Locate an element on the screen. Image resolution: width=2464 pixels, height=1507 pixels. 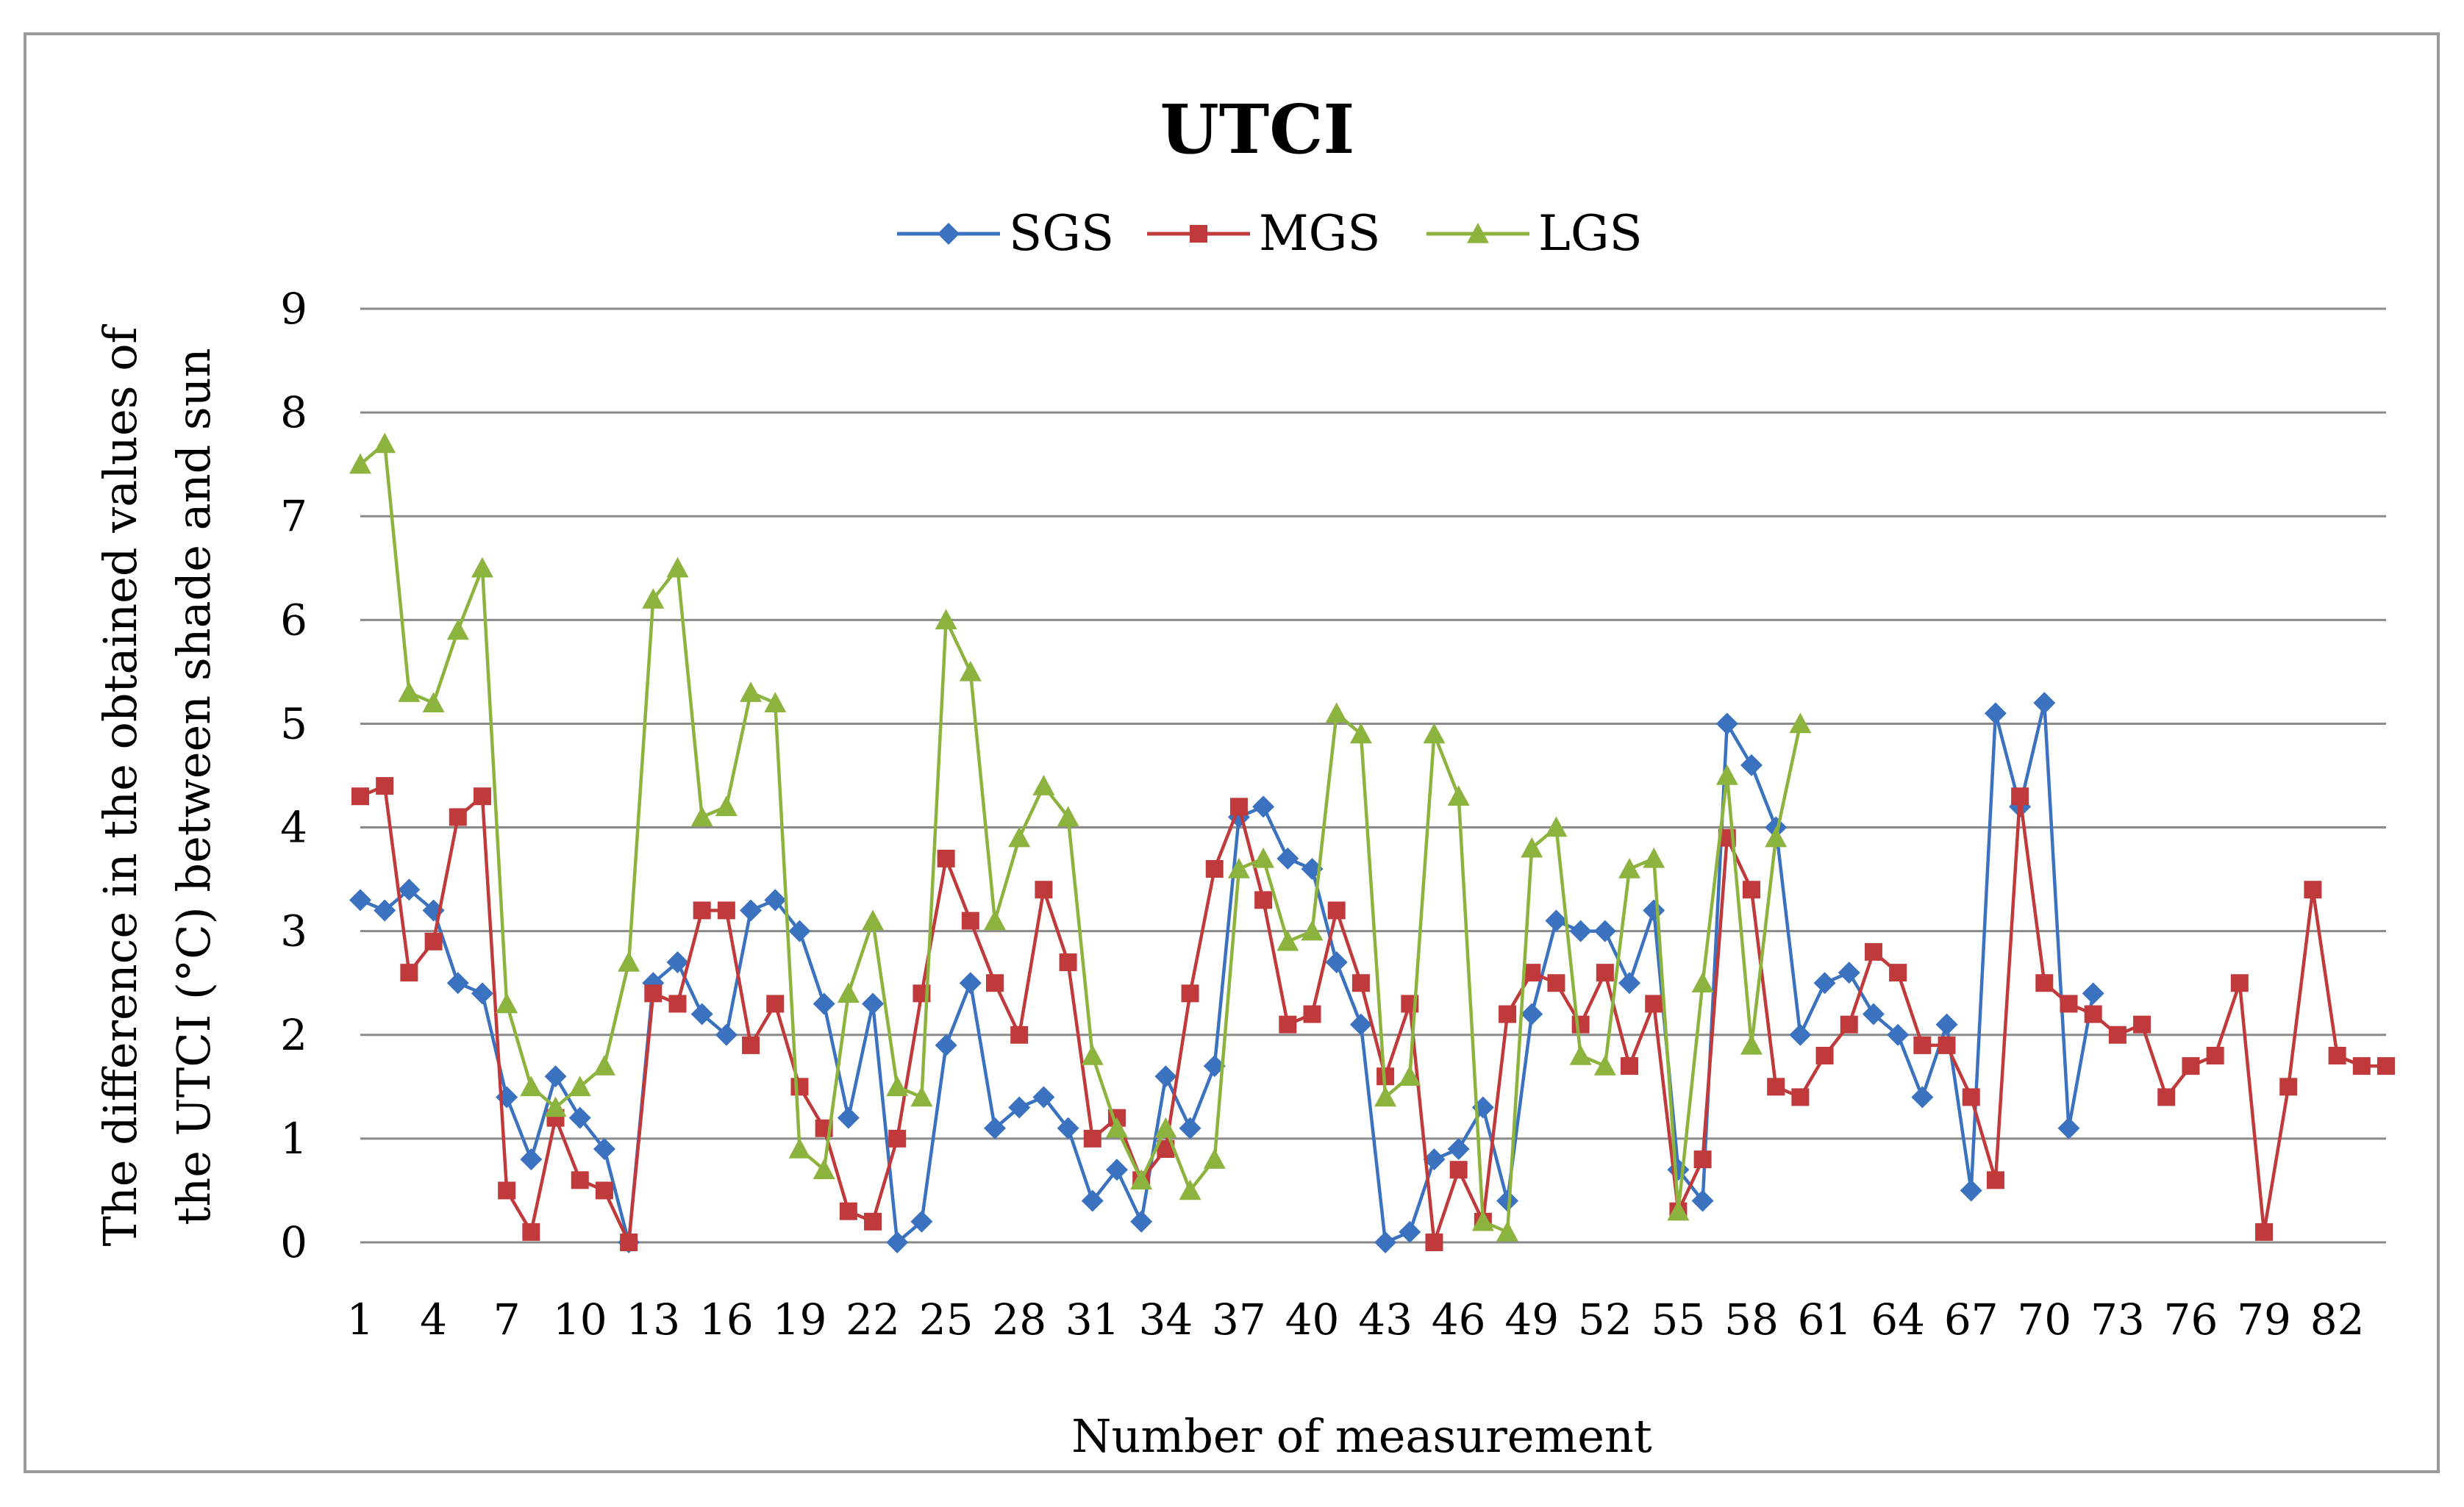
legend-sgs-label: SGS is located at coordinates (1061, 234).